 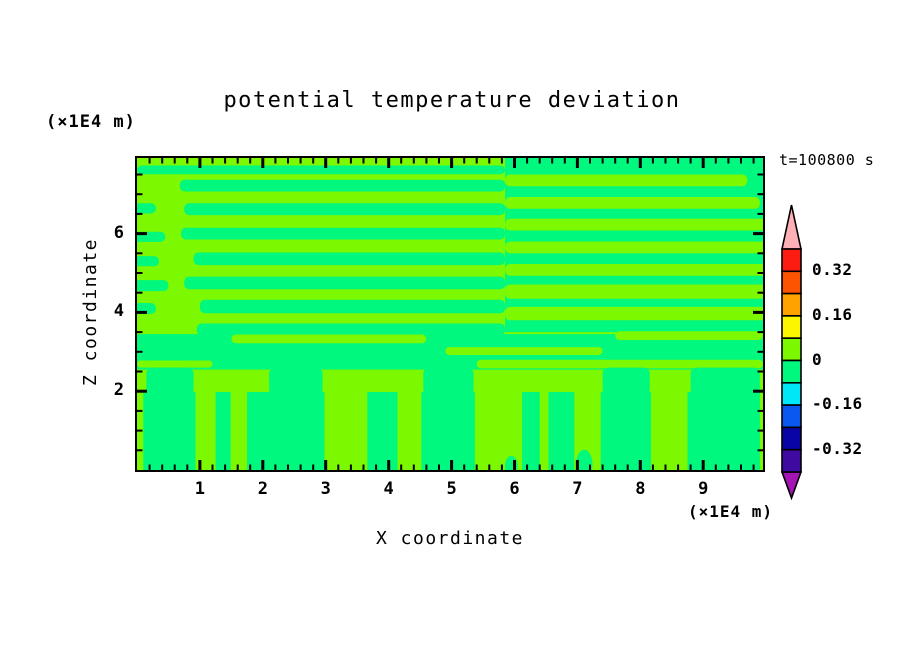 What do you see at coordinates (837, 448) in the screenshot?
I see `colorbar-tick-label: -0.32` at bounding box center [837, 448].